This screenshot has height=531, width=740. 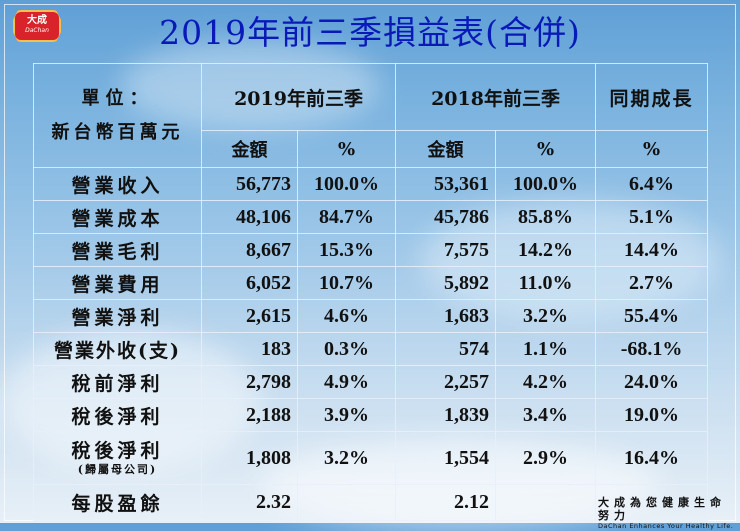 What do you see at coordinates (546, 502) in the screenshot?
I see `pct-2018` at bounding box center [546, 502].